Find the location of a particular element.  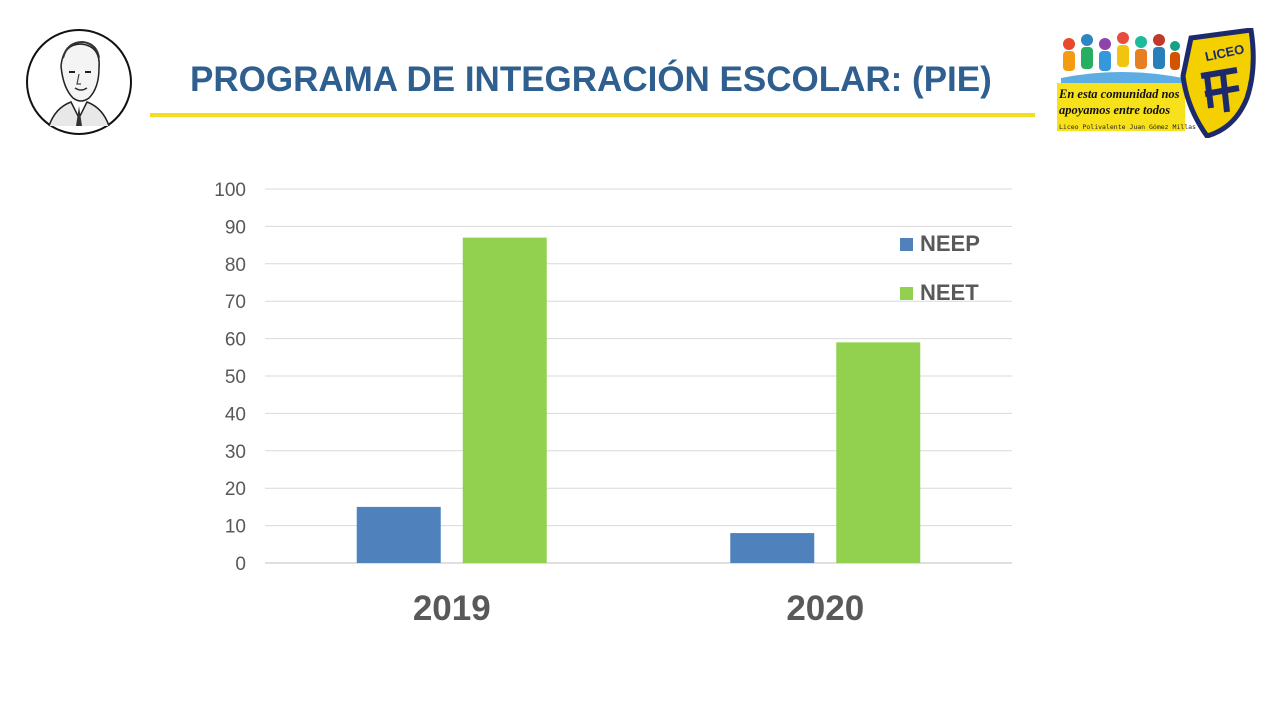

y-tick-label-50: 50 is located at coordinates (235, 377).